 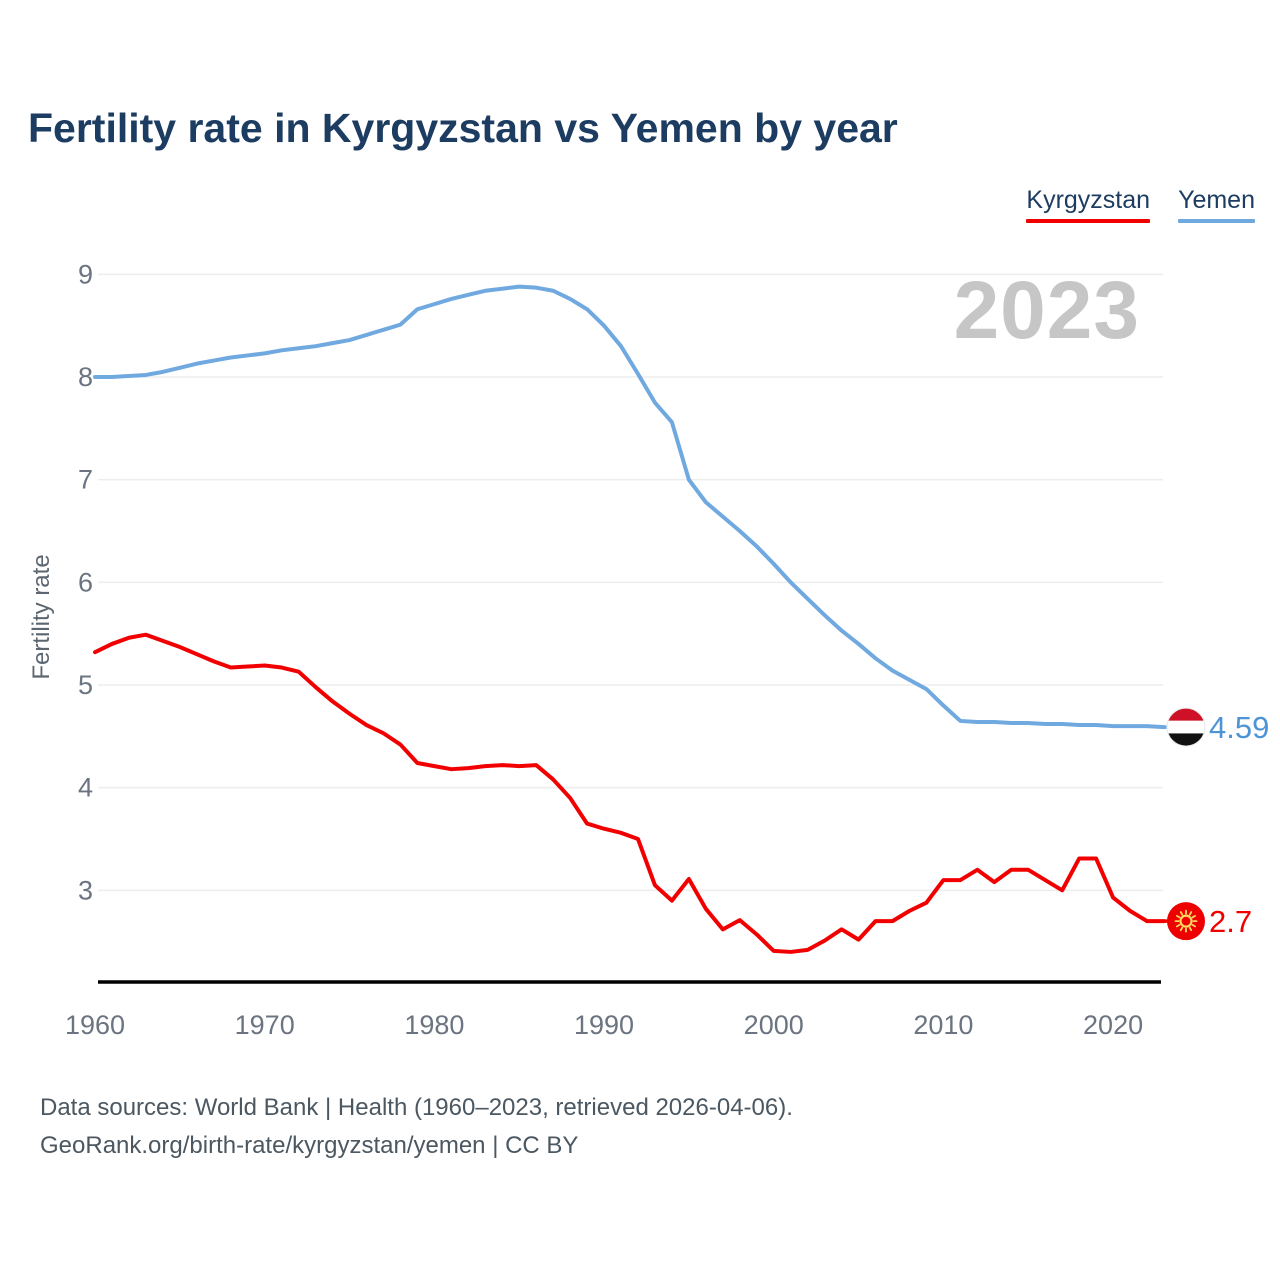 I want to click on legend-swatch-yemen, so click(x=1216, y=221).